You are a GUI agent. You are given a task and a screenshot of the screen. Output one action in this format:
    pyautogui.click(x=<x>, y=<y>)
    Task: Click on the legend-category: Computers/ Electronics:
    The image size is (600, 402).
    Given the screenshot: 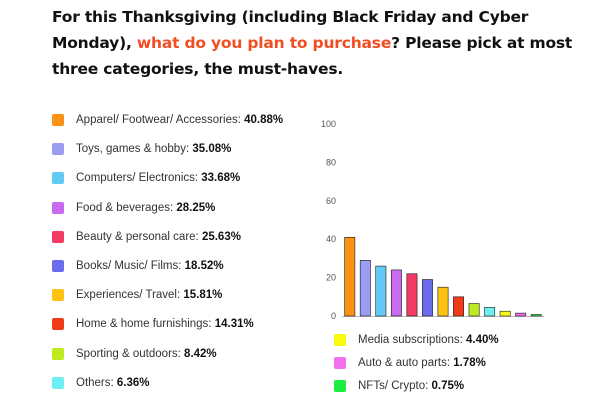 What is the action you would take?
    pyautogui.click(x=139, y=178)
    